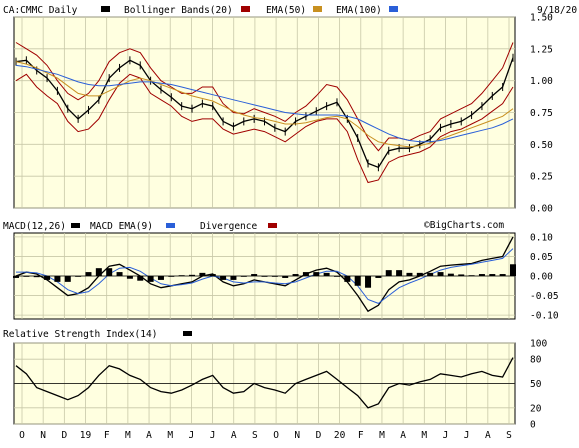  I want to click on y-tick-label: 0.75, so click(541, 113).